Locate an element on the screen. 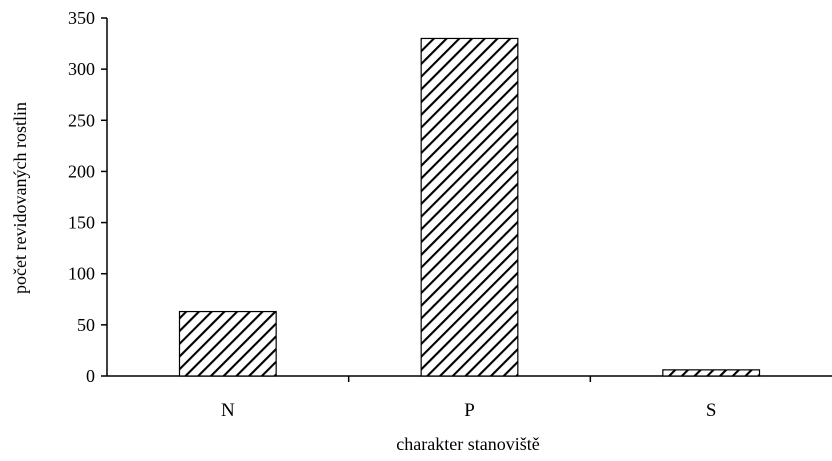  y-tick-label: 300 is located at coordinates (81, 69).